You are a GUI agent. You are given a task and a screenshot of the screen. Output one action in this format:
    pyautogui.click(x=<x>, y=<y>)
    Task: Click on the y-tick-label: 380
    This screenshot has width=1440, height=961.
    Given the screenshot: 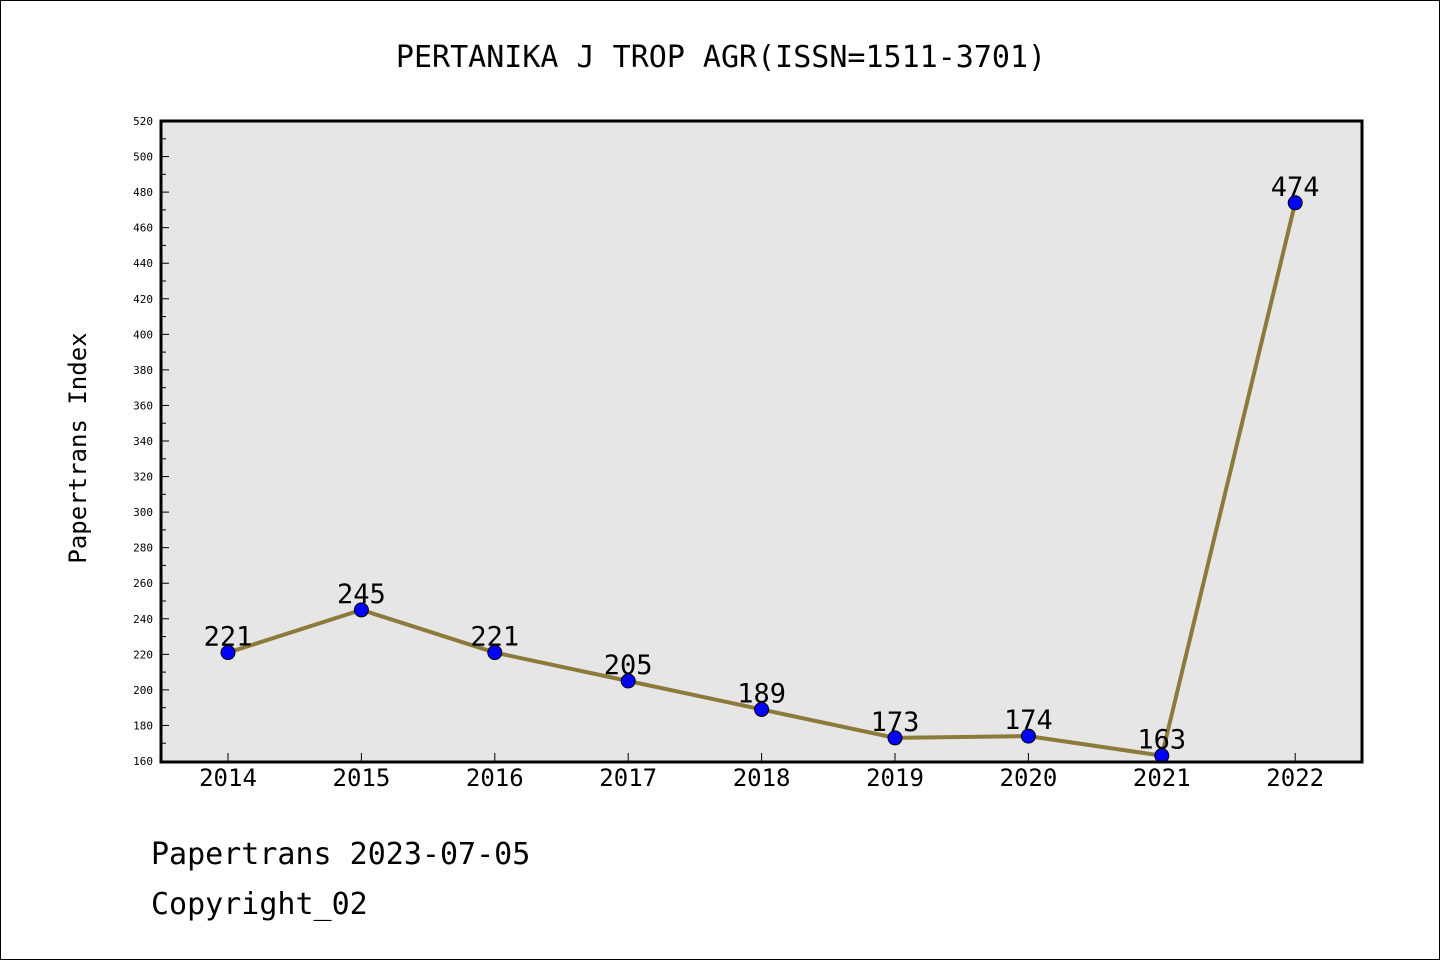 What is the action you would take?
    pyautogui.click(x=143, y=370)
    